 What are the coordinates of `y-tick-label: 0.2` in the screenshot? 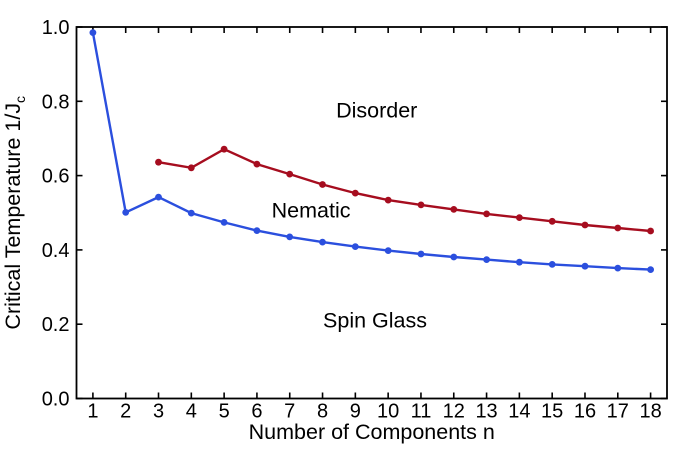 It's located at (56, 325).